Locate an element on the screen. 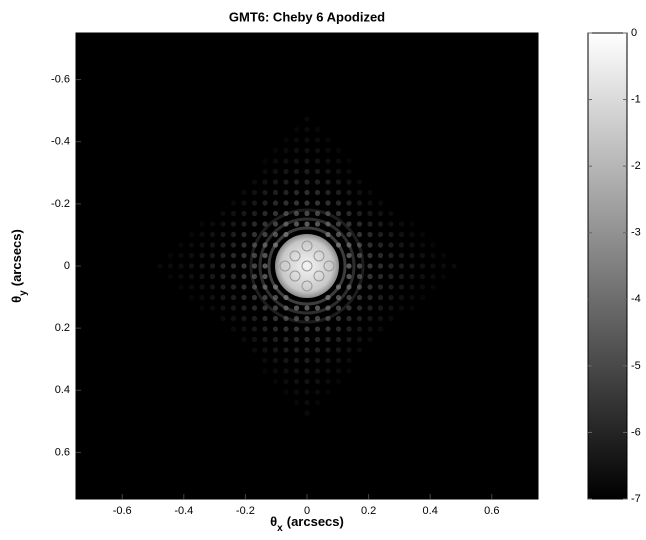 This screenshot has width=646, height=540. x-tick-label: -0.4 is located at coordinates (183, 511).